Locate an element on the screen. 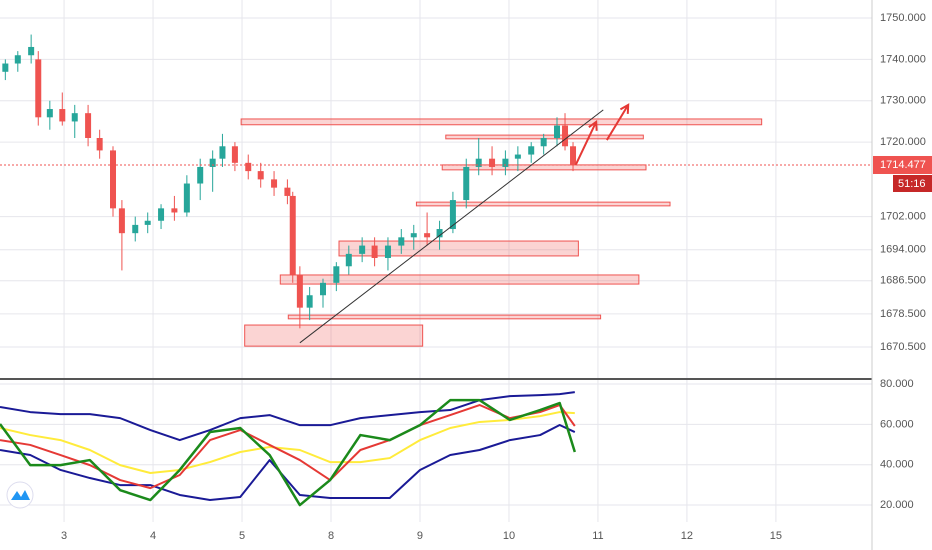 This screenshot has height=550, width=932. trendline is located at coordinates (451, 226).